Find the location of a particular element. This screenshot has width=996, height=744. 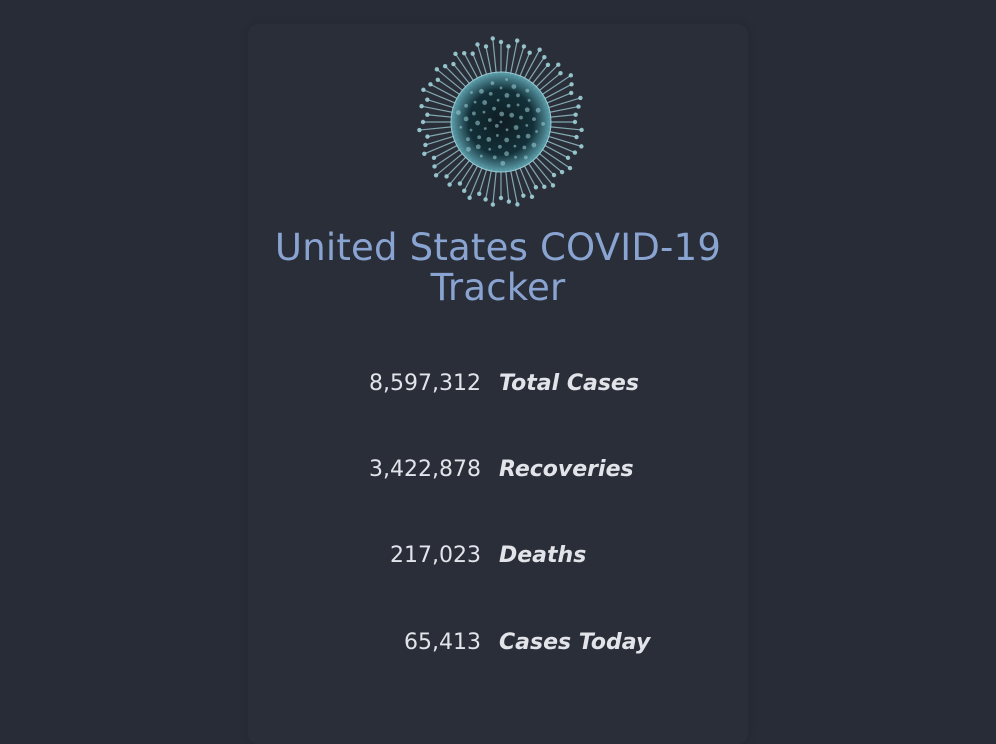

coronavirus-image is located at coordinates (500, 121).